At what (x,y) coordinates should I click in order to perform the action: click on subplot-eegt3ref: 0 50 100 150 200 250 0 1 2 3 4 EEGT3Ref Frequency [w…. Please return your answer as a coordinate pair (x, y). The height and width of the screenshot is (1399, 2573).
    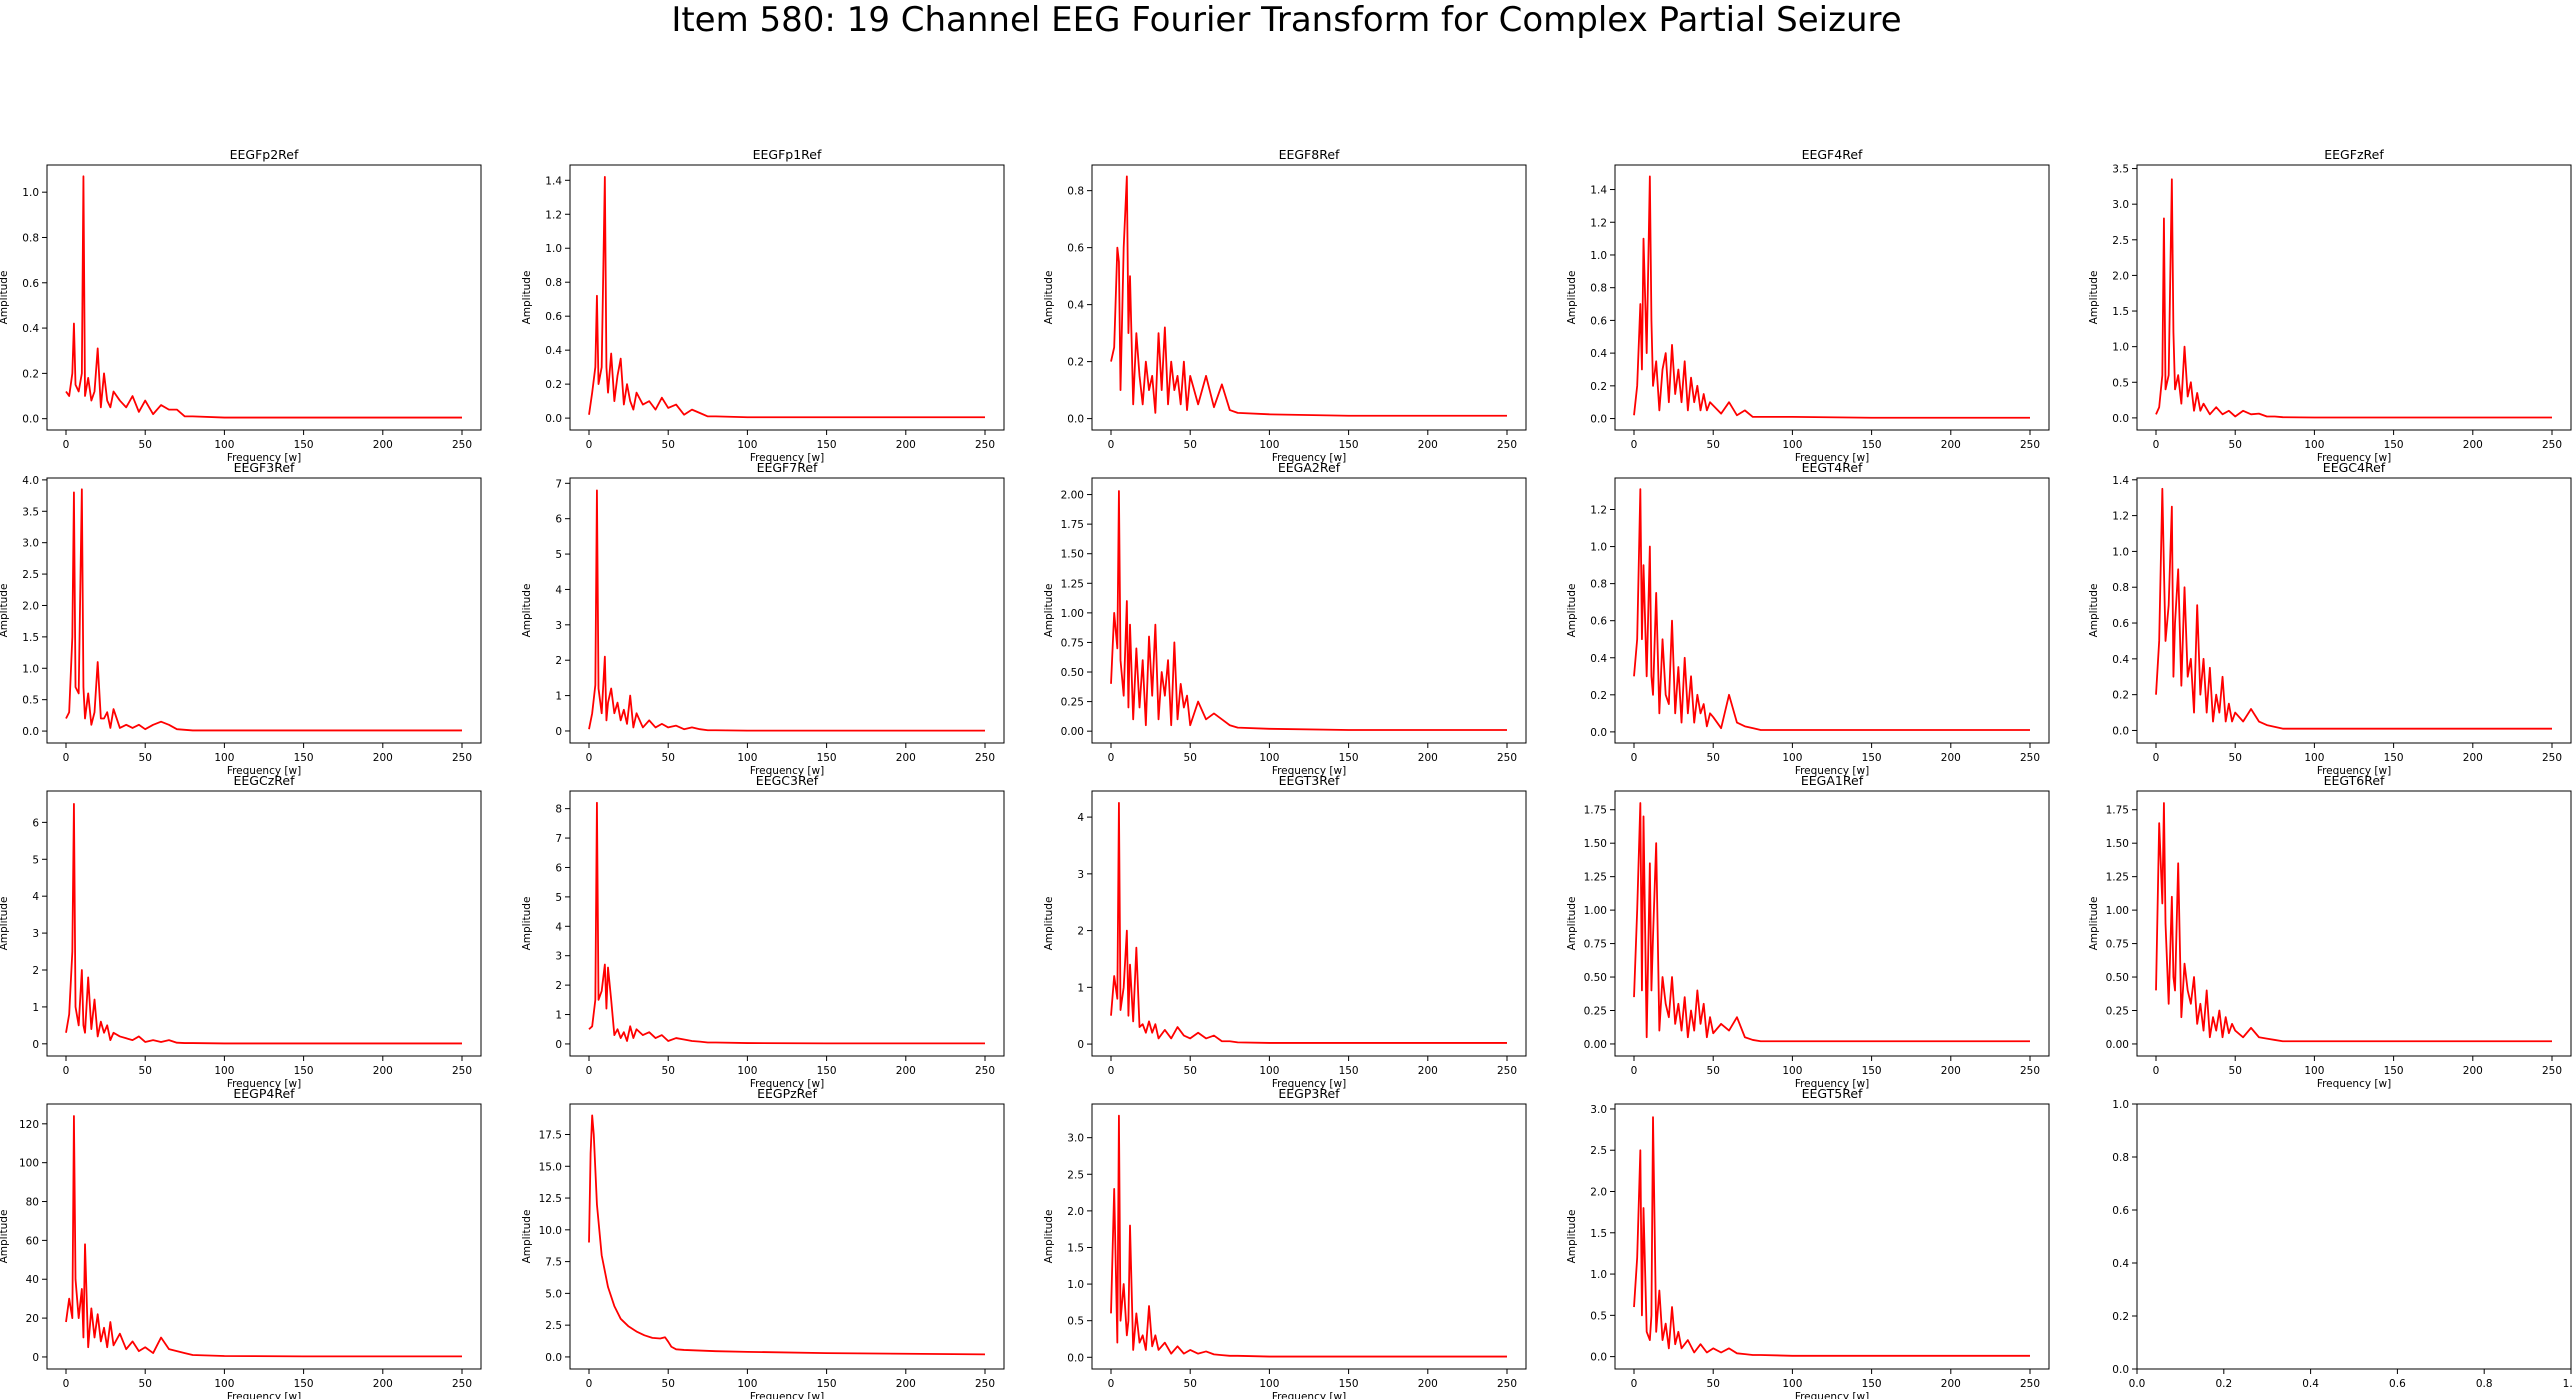
    Looking at the image, I should click on (1285, 931).